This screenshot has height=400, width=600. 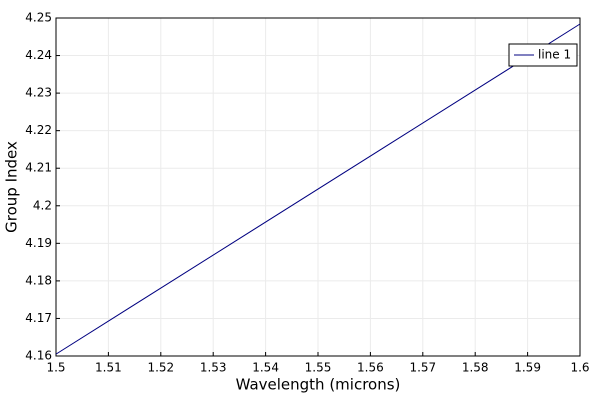 I want to click on x-tick-label: 1.54, so click(x=265, y=368).